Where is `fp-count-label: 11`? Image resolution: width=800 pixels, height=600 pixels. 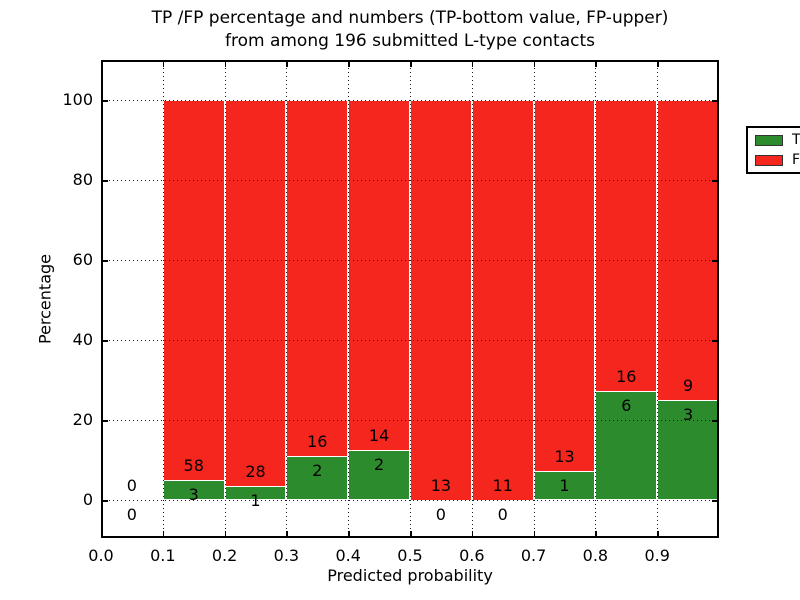 fp-count-label: 11 is located at coordinates (502, 485).